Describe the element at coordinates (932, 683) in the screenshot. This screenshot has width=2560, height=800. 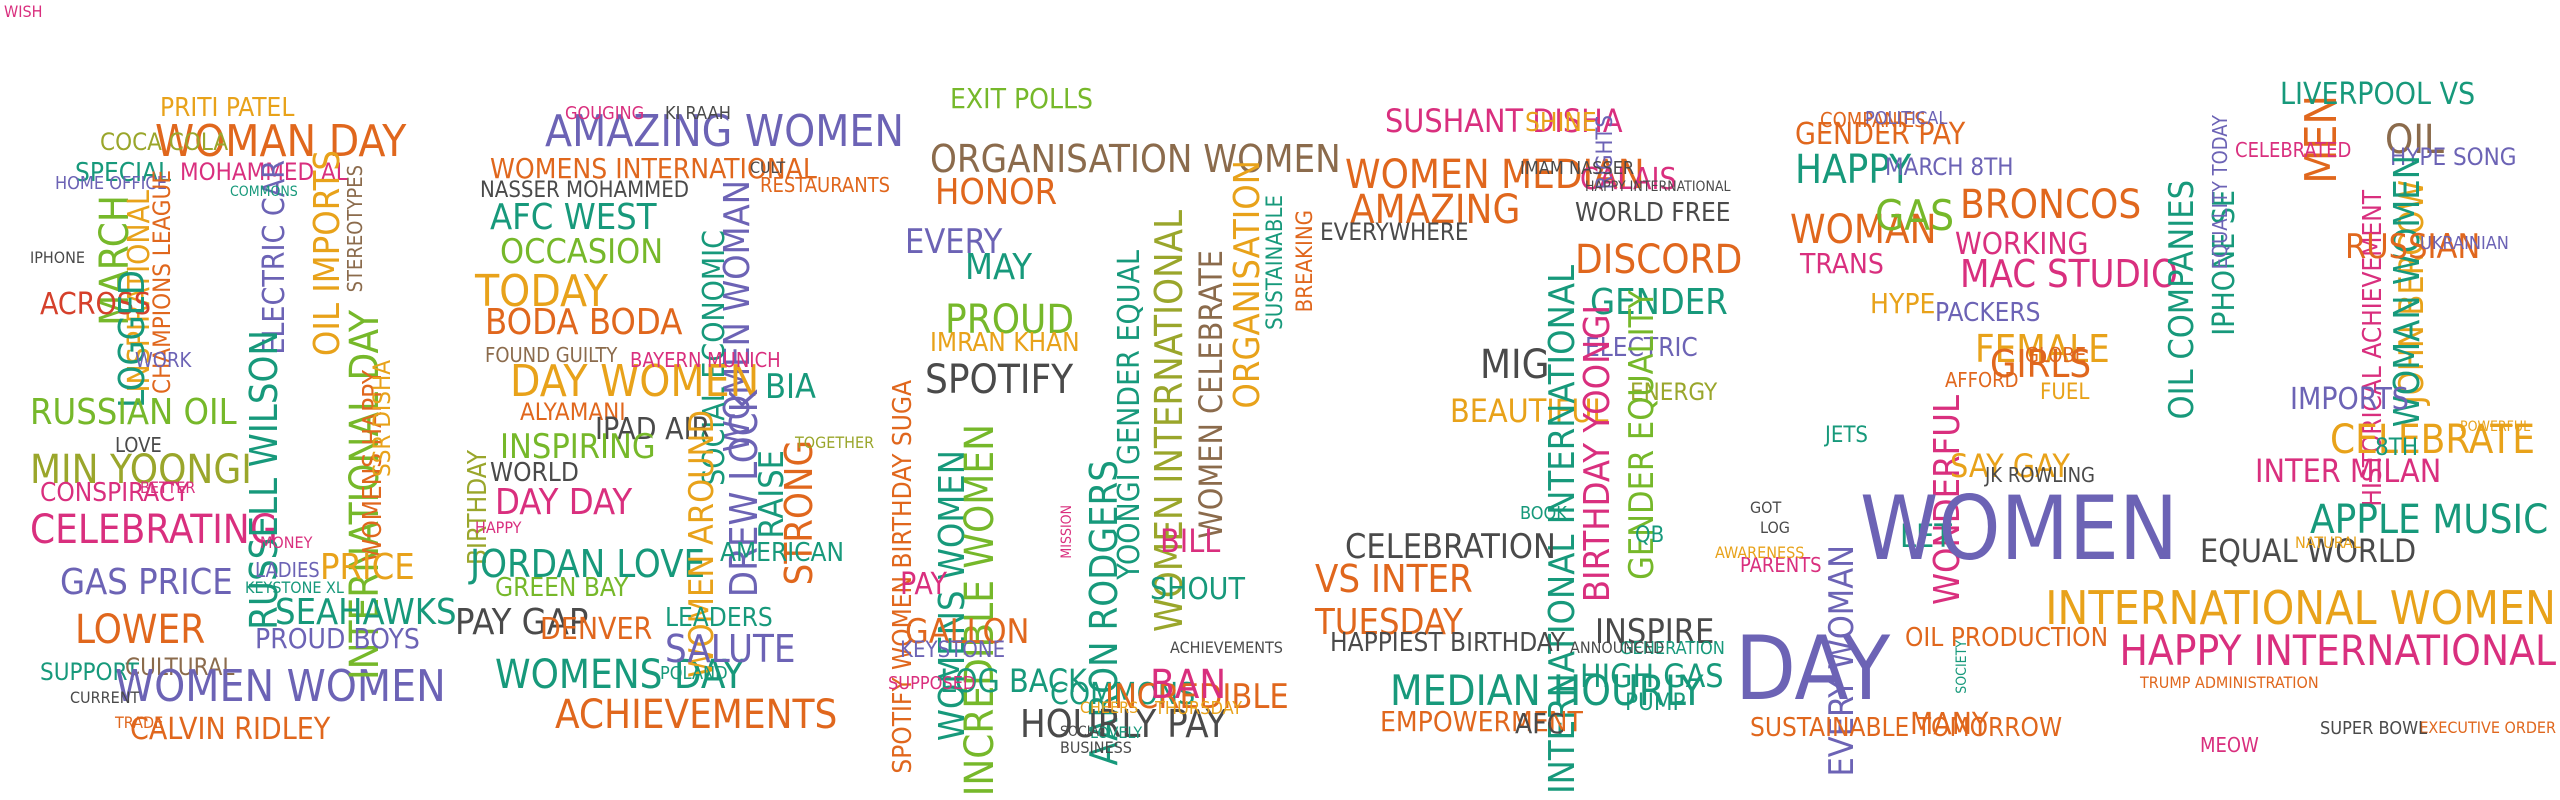
I see `cloud-word-supposed: SUPPOSED` at that location.